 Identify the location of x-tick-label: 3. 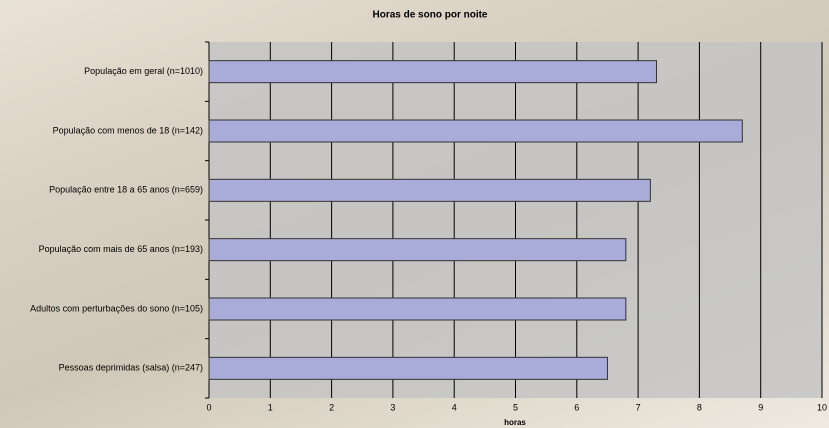
(392, 407).